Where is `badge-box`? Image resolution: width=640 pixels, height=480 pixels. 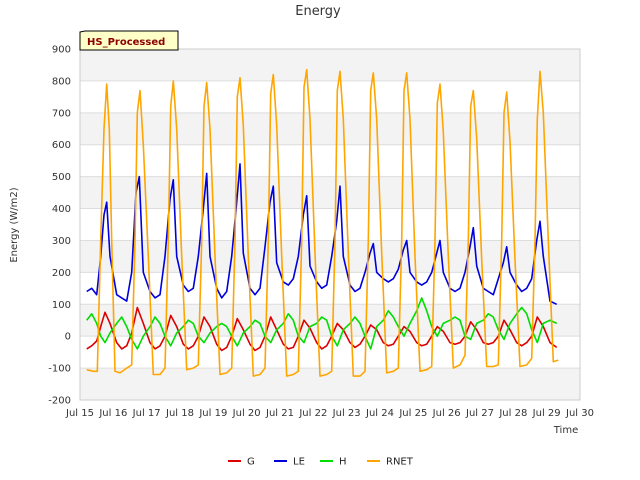 badge-box is located at coordinates (129, 40).